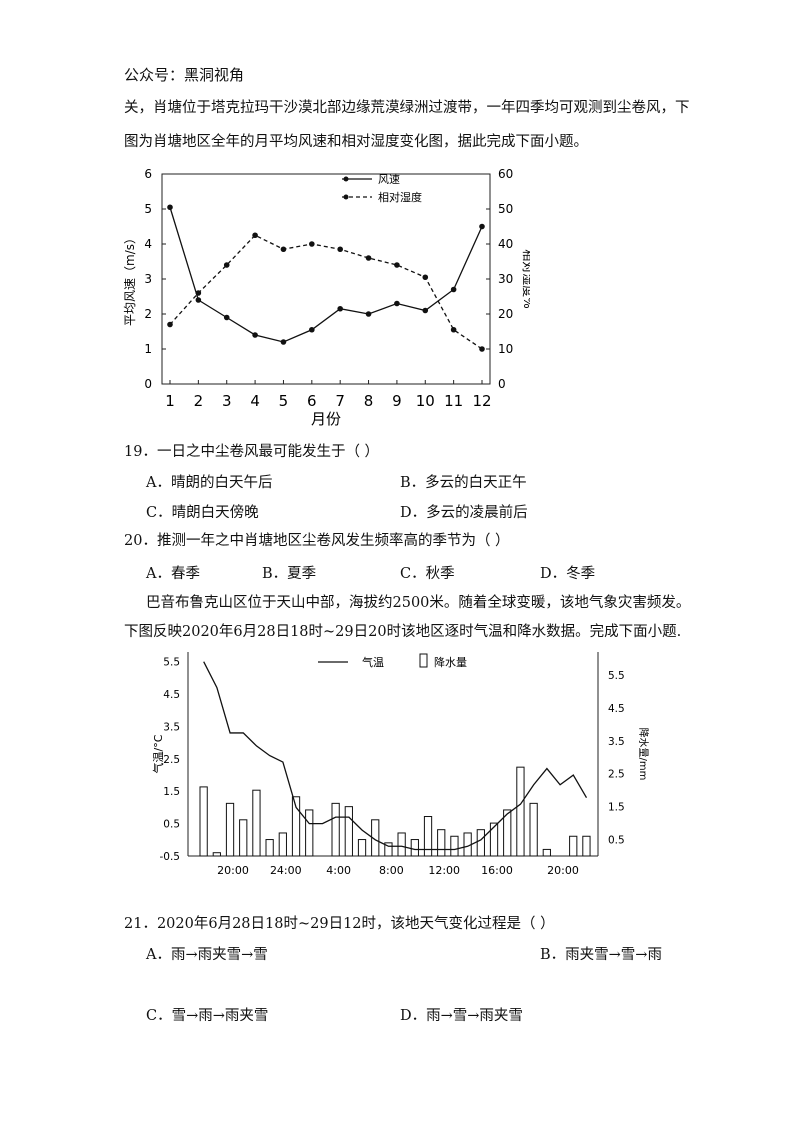 The image size is (800, 1132). What do you see at coordinates (317, 541) in the screenshot?
I see `q20-stem: 20．推测一年之中肖塘地区尘卷风发生频率高的季节为（ ）` at bounding box center [317, 541].